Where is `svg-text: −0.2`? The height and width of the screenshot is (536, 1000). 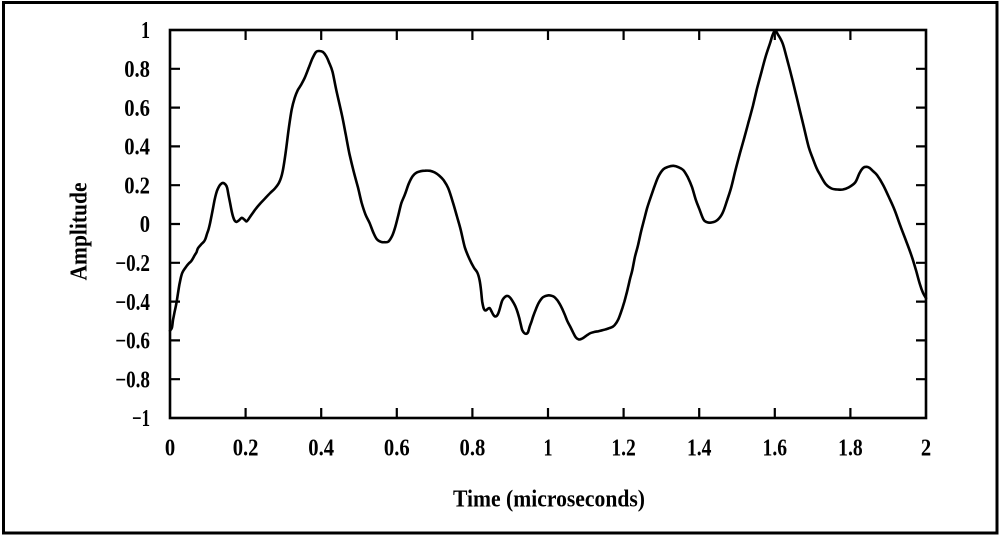 svg-text: −0.2 is located at coordinates (132, 264).